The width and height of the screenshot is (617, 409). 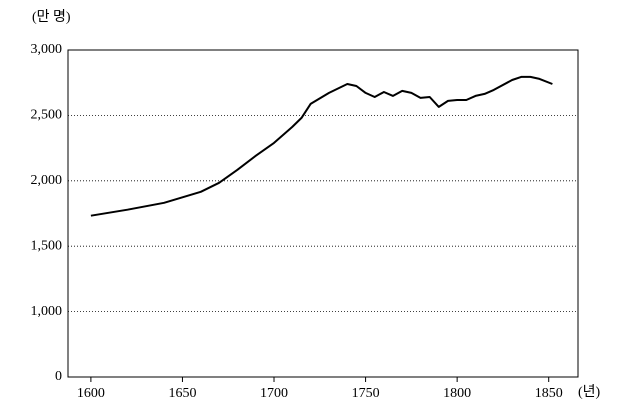 I want to click on x-tick-label: 1650, so click(x=182, y=393).